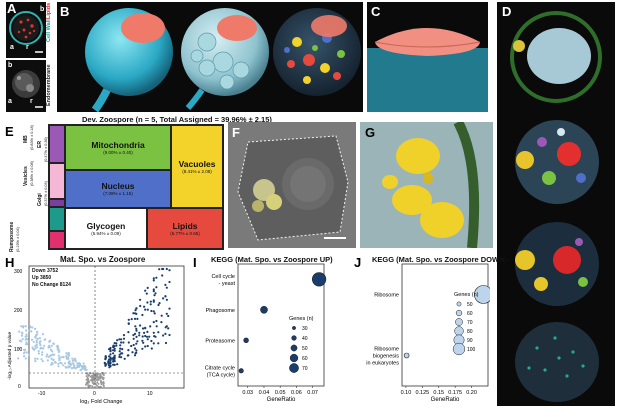 This screenshot has height=410, width=617. What do you see at coordinates (406, 393) in the screenshot?
I see `x-tick-label: 0.10` at bounding box center [406, 393].